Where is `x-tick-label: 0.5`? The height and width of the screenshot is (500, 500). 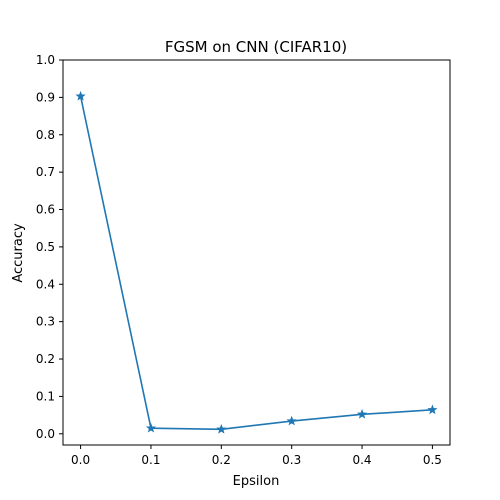
x-tick-label: 0.5 is located at coordinates (432, 460).